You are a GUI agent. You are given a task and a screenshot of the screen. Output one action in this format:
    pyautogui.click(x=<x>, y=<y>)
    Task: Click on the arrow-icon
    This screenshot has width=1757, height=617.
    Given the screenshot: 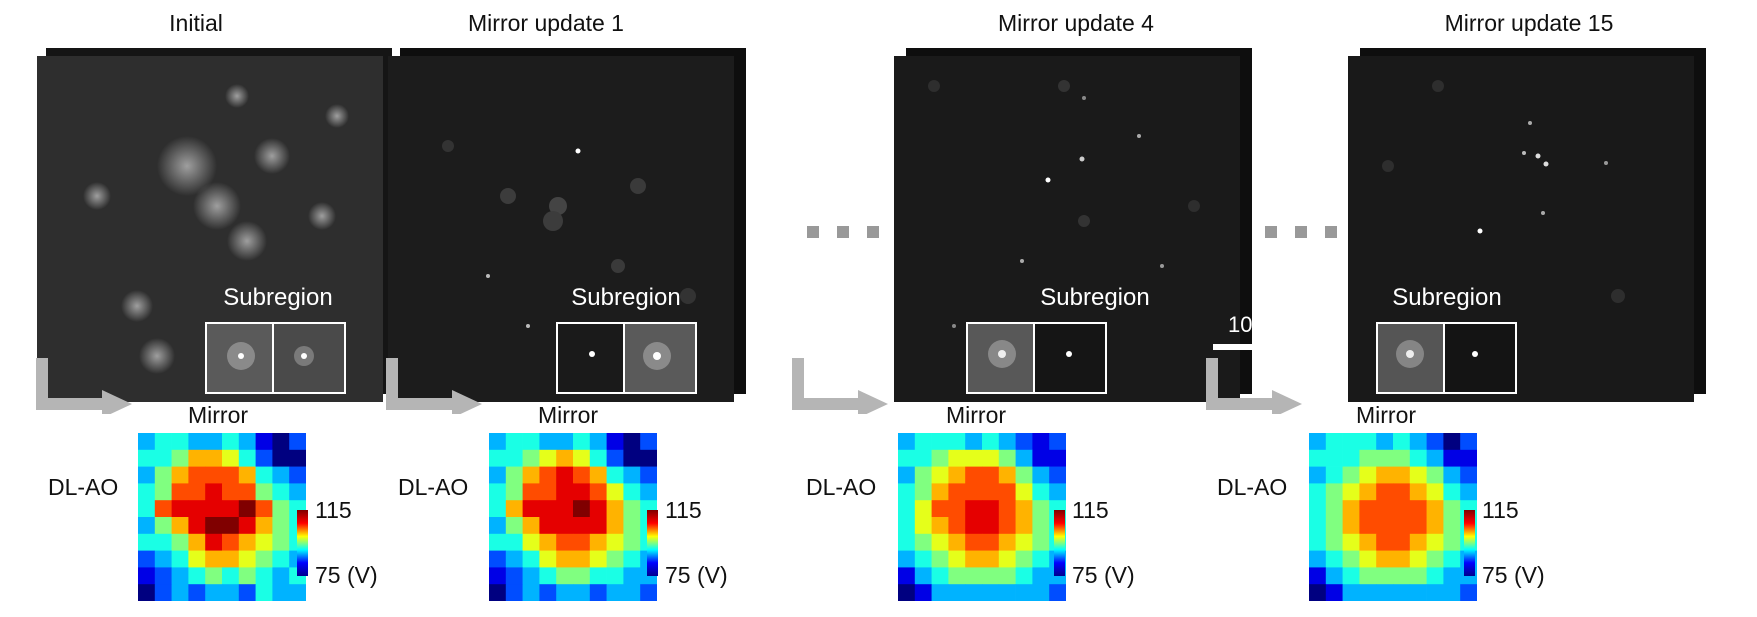 What is the action you would take?
    pyautogui.click(x=434, y=386)
    